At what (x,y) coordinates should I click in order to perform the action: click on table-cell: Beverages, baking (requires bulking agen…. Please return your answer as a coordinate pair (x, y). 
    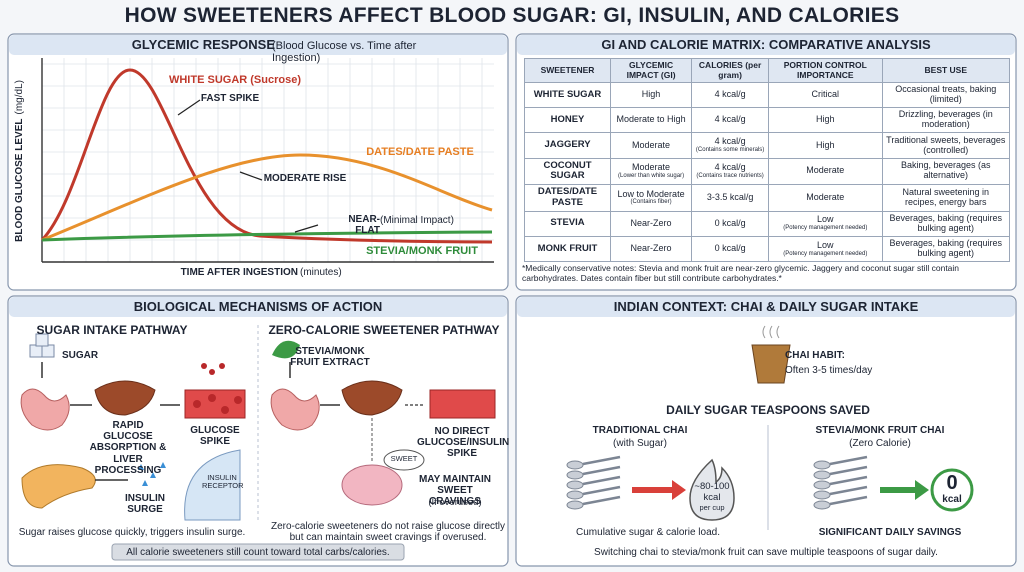
    Looking at the image, I should click on (946, 223).